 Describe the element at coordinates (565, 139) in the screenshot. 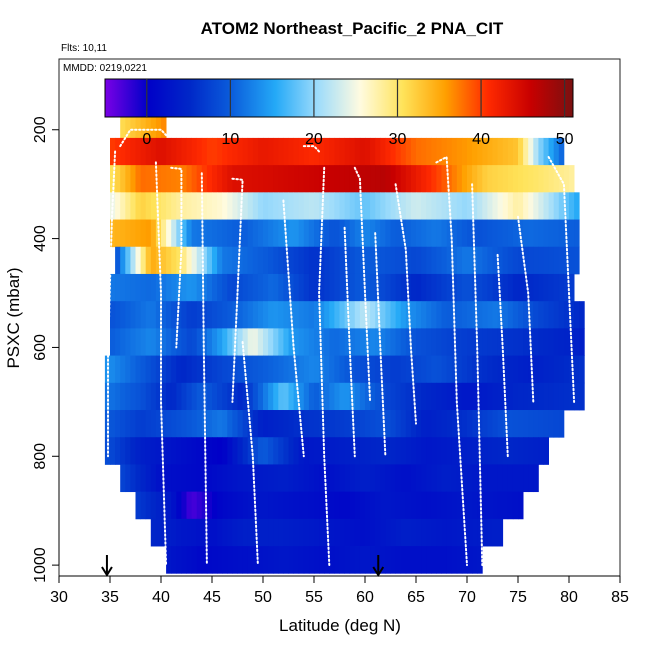

I see `colorbar-tick-label: 50` at that location.